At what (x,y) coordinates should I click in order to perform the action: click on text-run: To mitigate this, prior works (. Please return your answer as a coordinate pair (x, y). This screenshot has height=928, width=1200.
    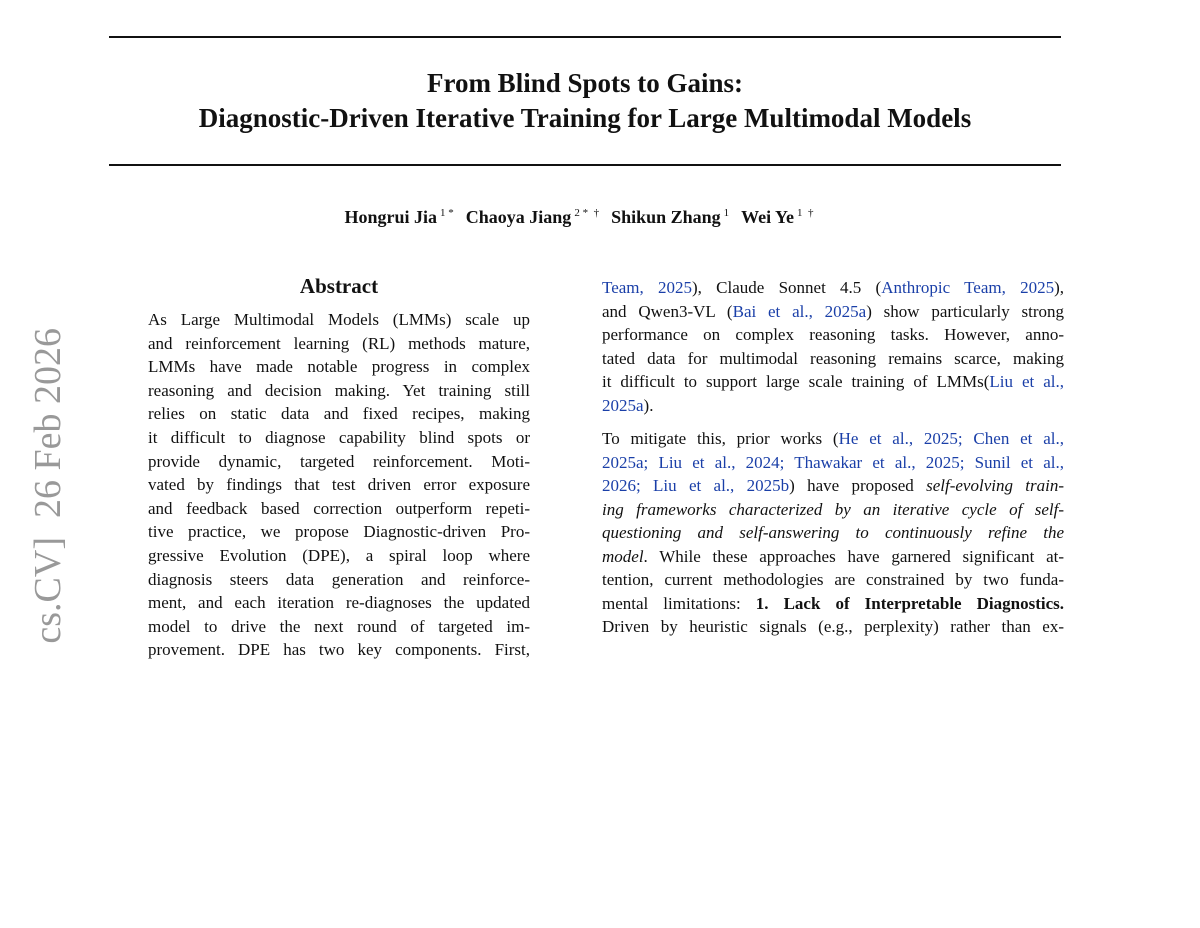
    Looking at the image, I should click on (720, 438).